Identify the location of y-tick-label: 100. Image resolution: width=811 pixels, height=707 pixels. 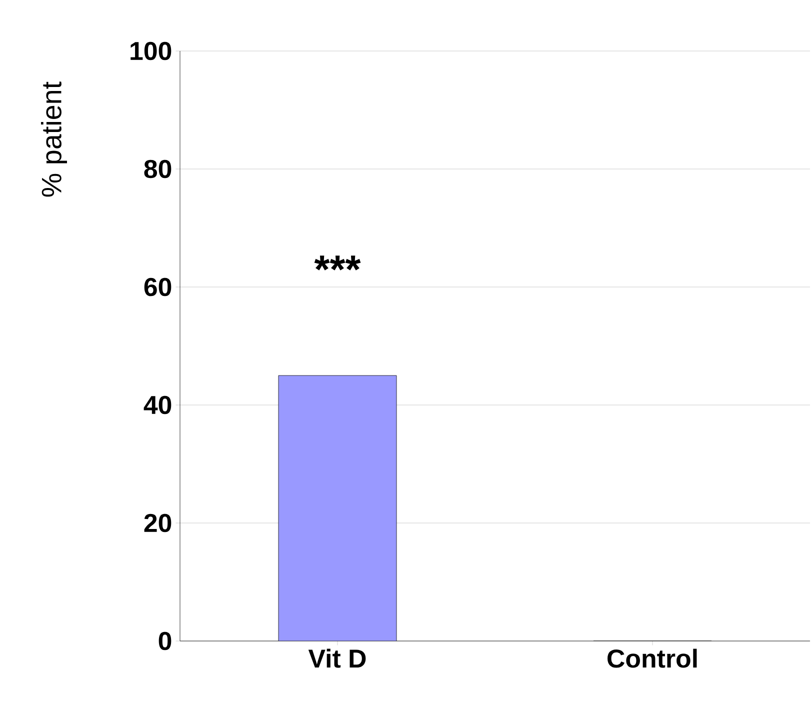
(151, 51).